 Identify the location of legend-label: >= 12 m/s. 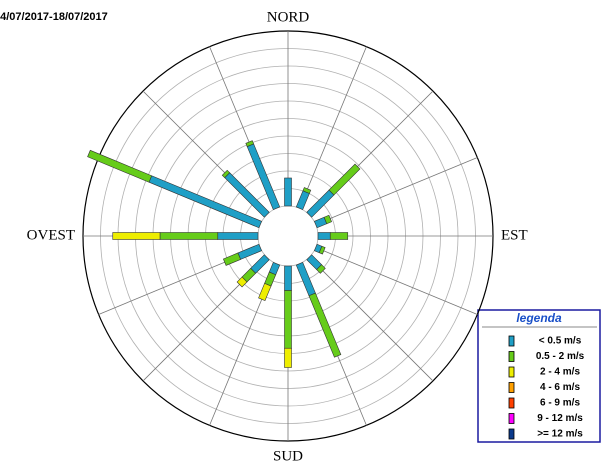
(560, 434).